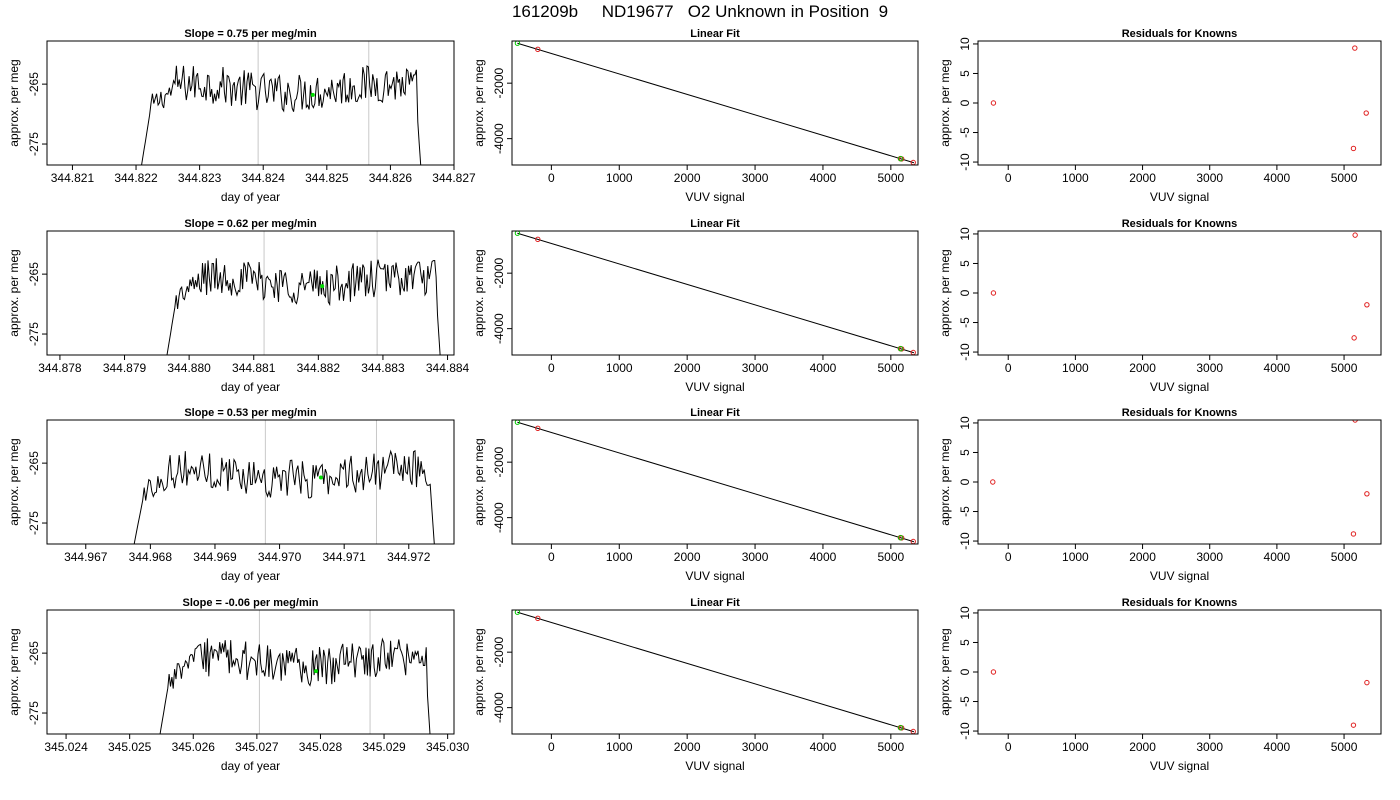 This screenshot has width=1400, height=800. I want to click on x-tick-label: 345.025, so click(130, 747).